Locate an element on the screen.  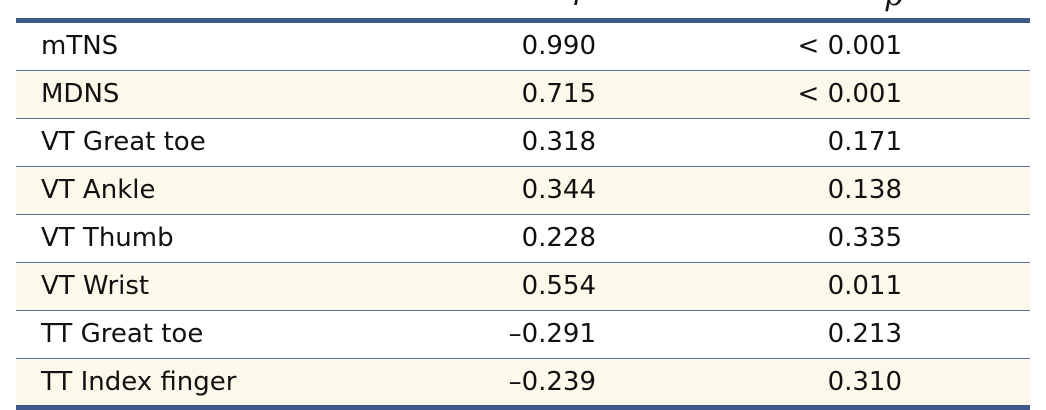
row-p-value: 0.335 is located at coordinates (864, 238).